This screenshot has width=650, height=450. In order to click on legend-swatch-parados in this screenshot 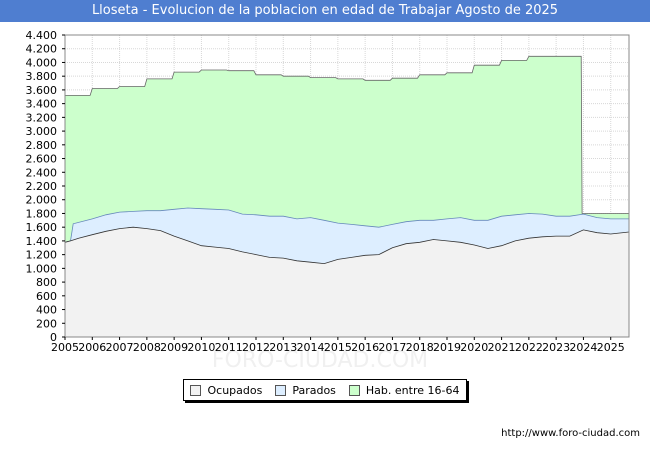, I will do `click(281, 390)`.